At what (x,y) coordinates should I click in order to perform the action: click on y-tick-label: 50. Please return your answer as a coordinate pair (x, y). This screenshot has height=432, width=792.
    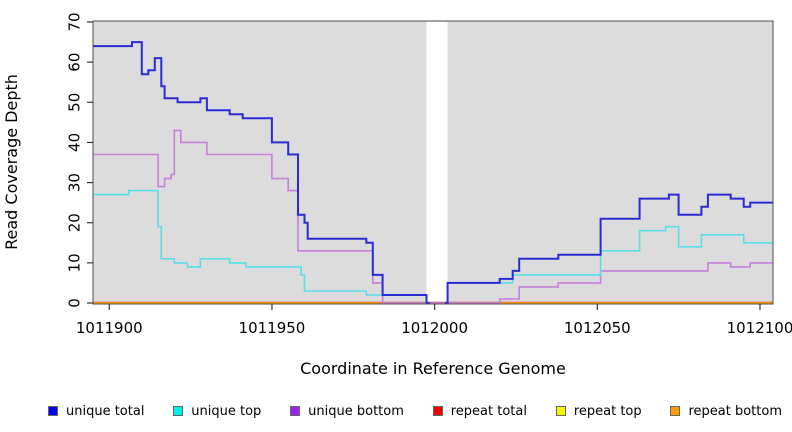
    Looking at the image, I should click on (75, 102).